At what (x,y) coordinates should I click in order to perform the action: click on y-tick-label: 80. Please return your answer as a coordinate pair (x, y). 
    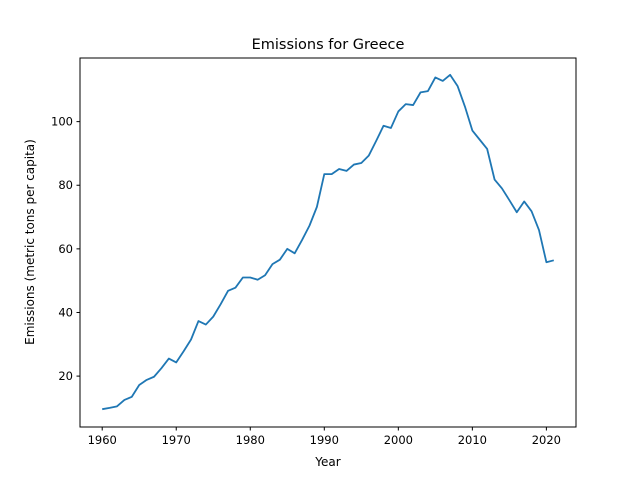
    Looking at the image, I should click on (65, 185).